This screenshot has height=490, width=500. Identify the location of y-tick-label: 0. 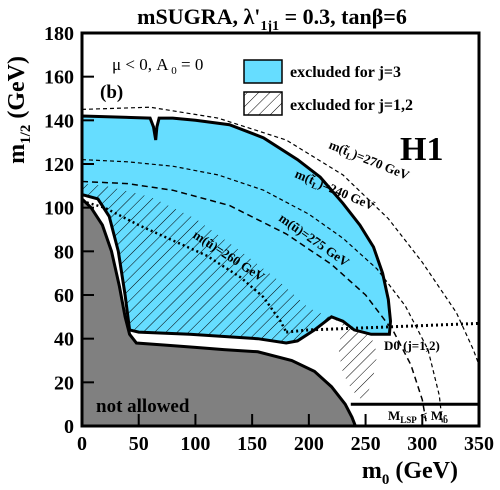
(69, 427).